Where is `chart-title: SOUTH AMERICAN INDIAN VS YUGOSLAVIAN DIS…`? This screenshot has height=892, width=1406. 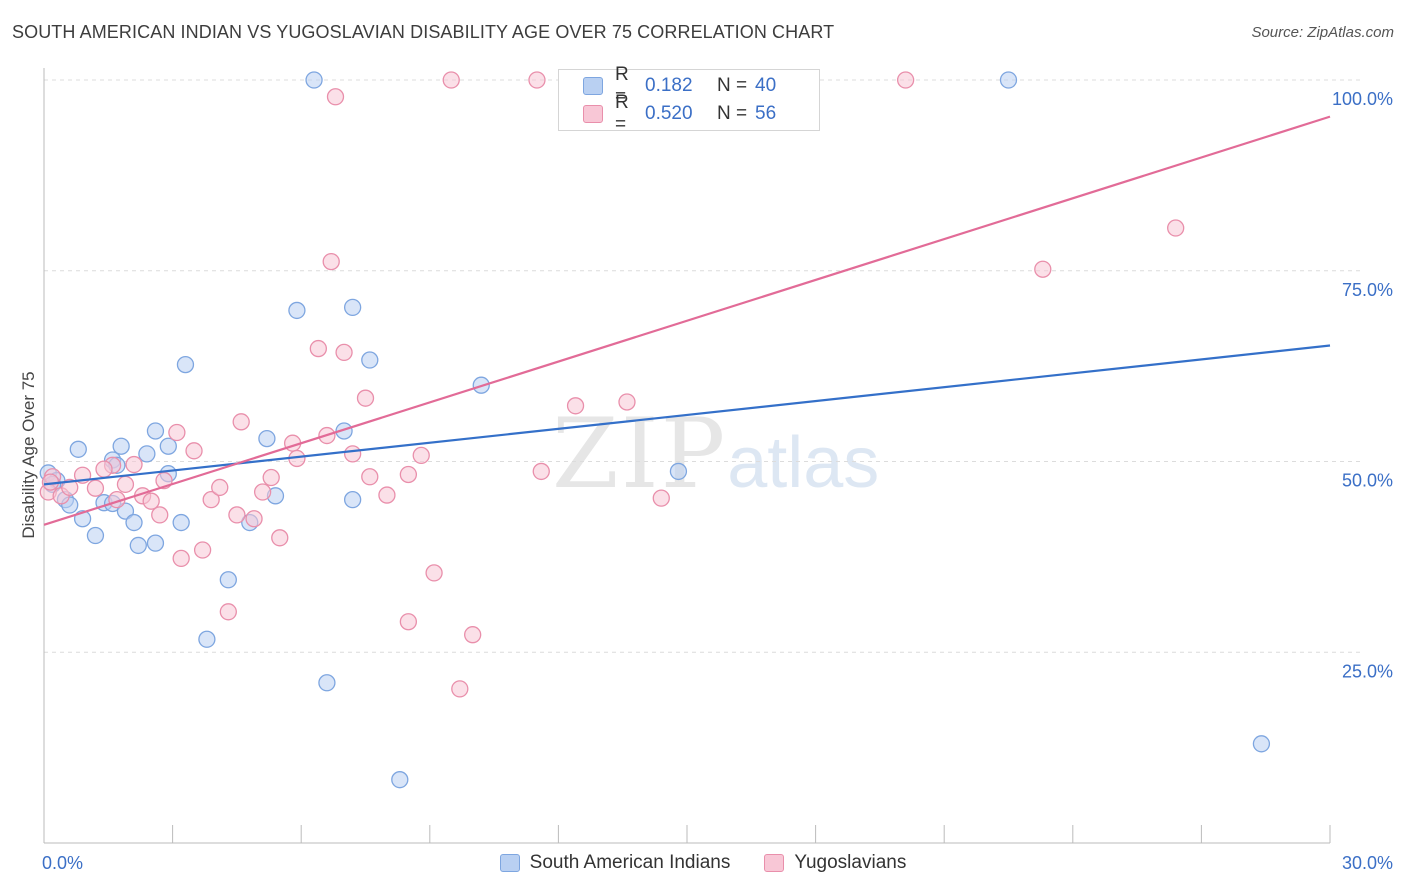 chart-title: SOUTH AMERICAN INDIAN VS YUGOSLAVIAN DIS… is located at coordinates (423, 32).